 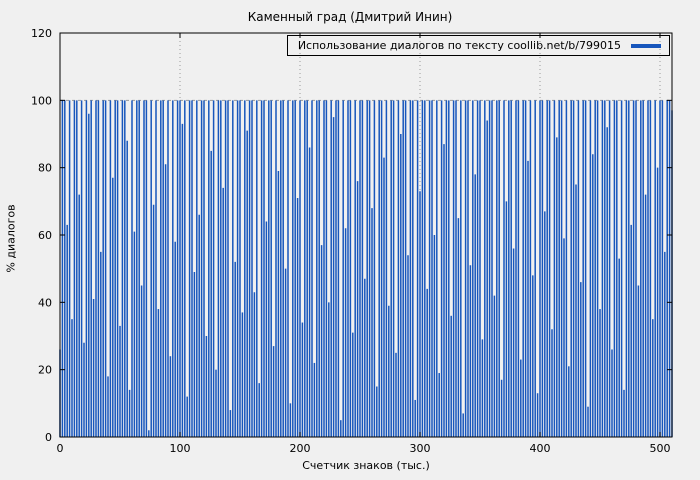 I want to click on chart-title: Каменный град (Дмитрий Инин), so click(x=350, y=17).